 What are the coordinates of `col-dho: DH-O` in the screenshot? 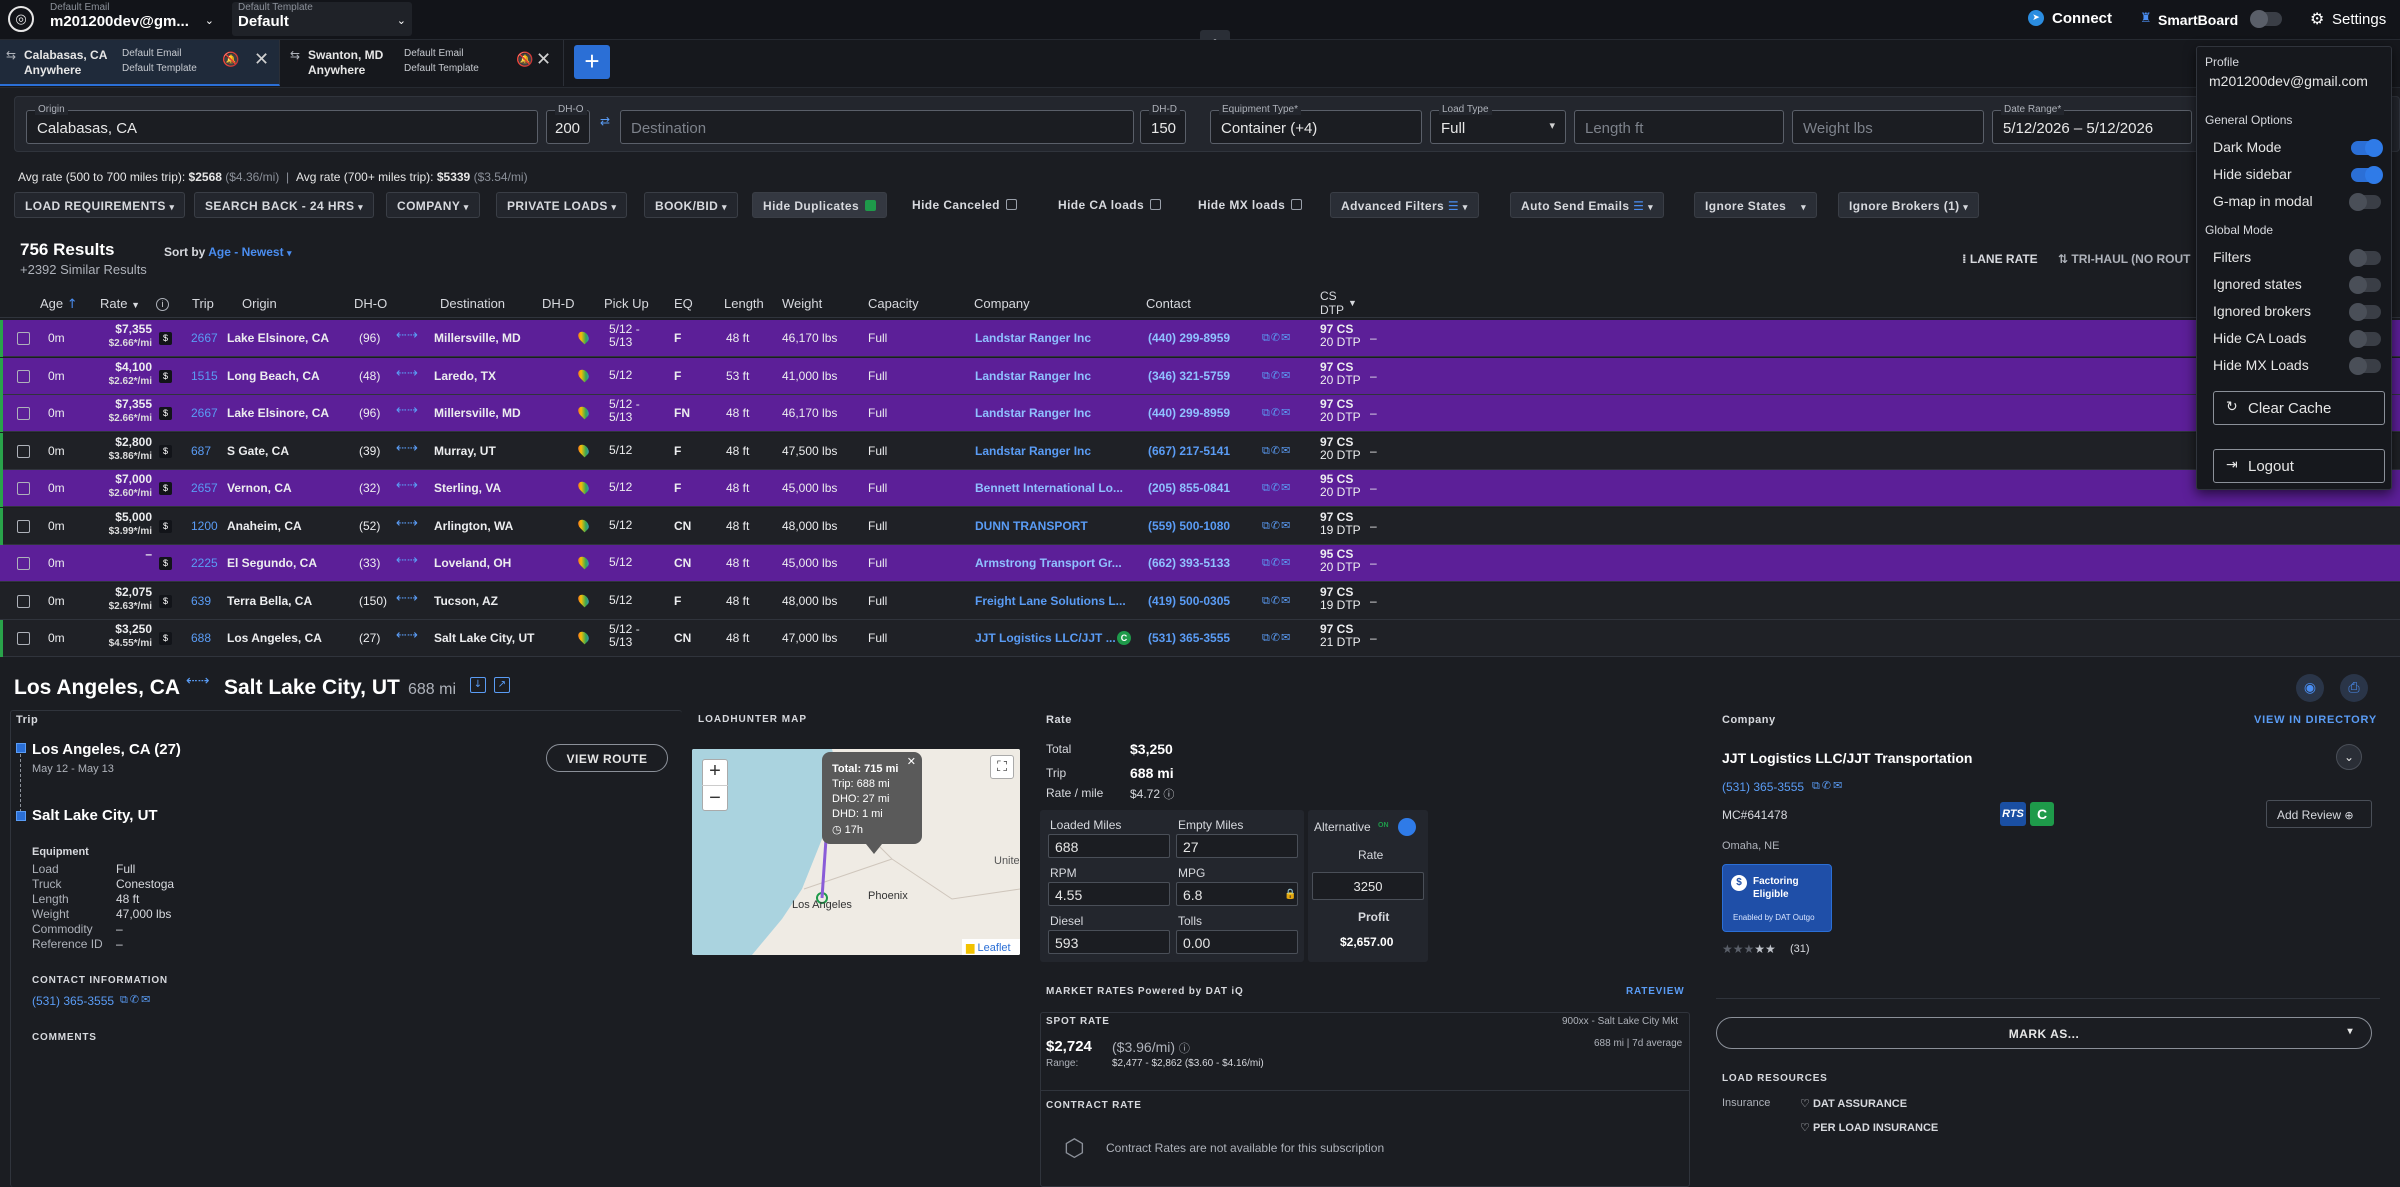 It's located at (371, 303).